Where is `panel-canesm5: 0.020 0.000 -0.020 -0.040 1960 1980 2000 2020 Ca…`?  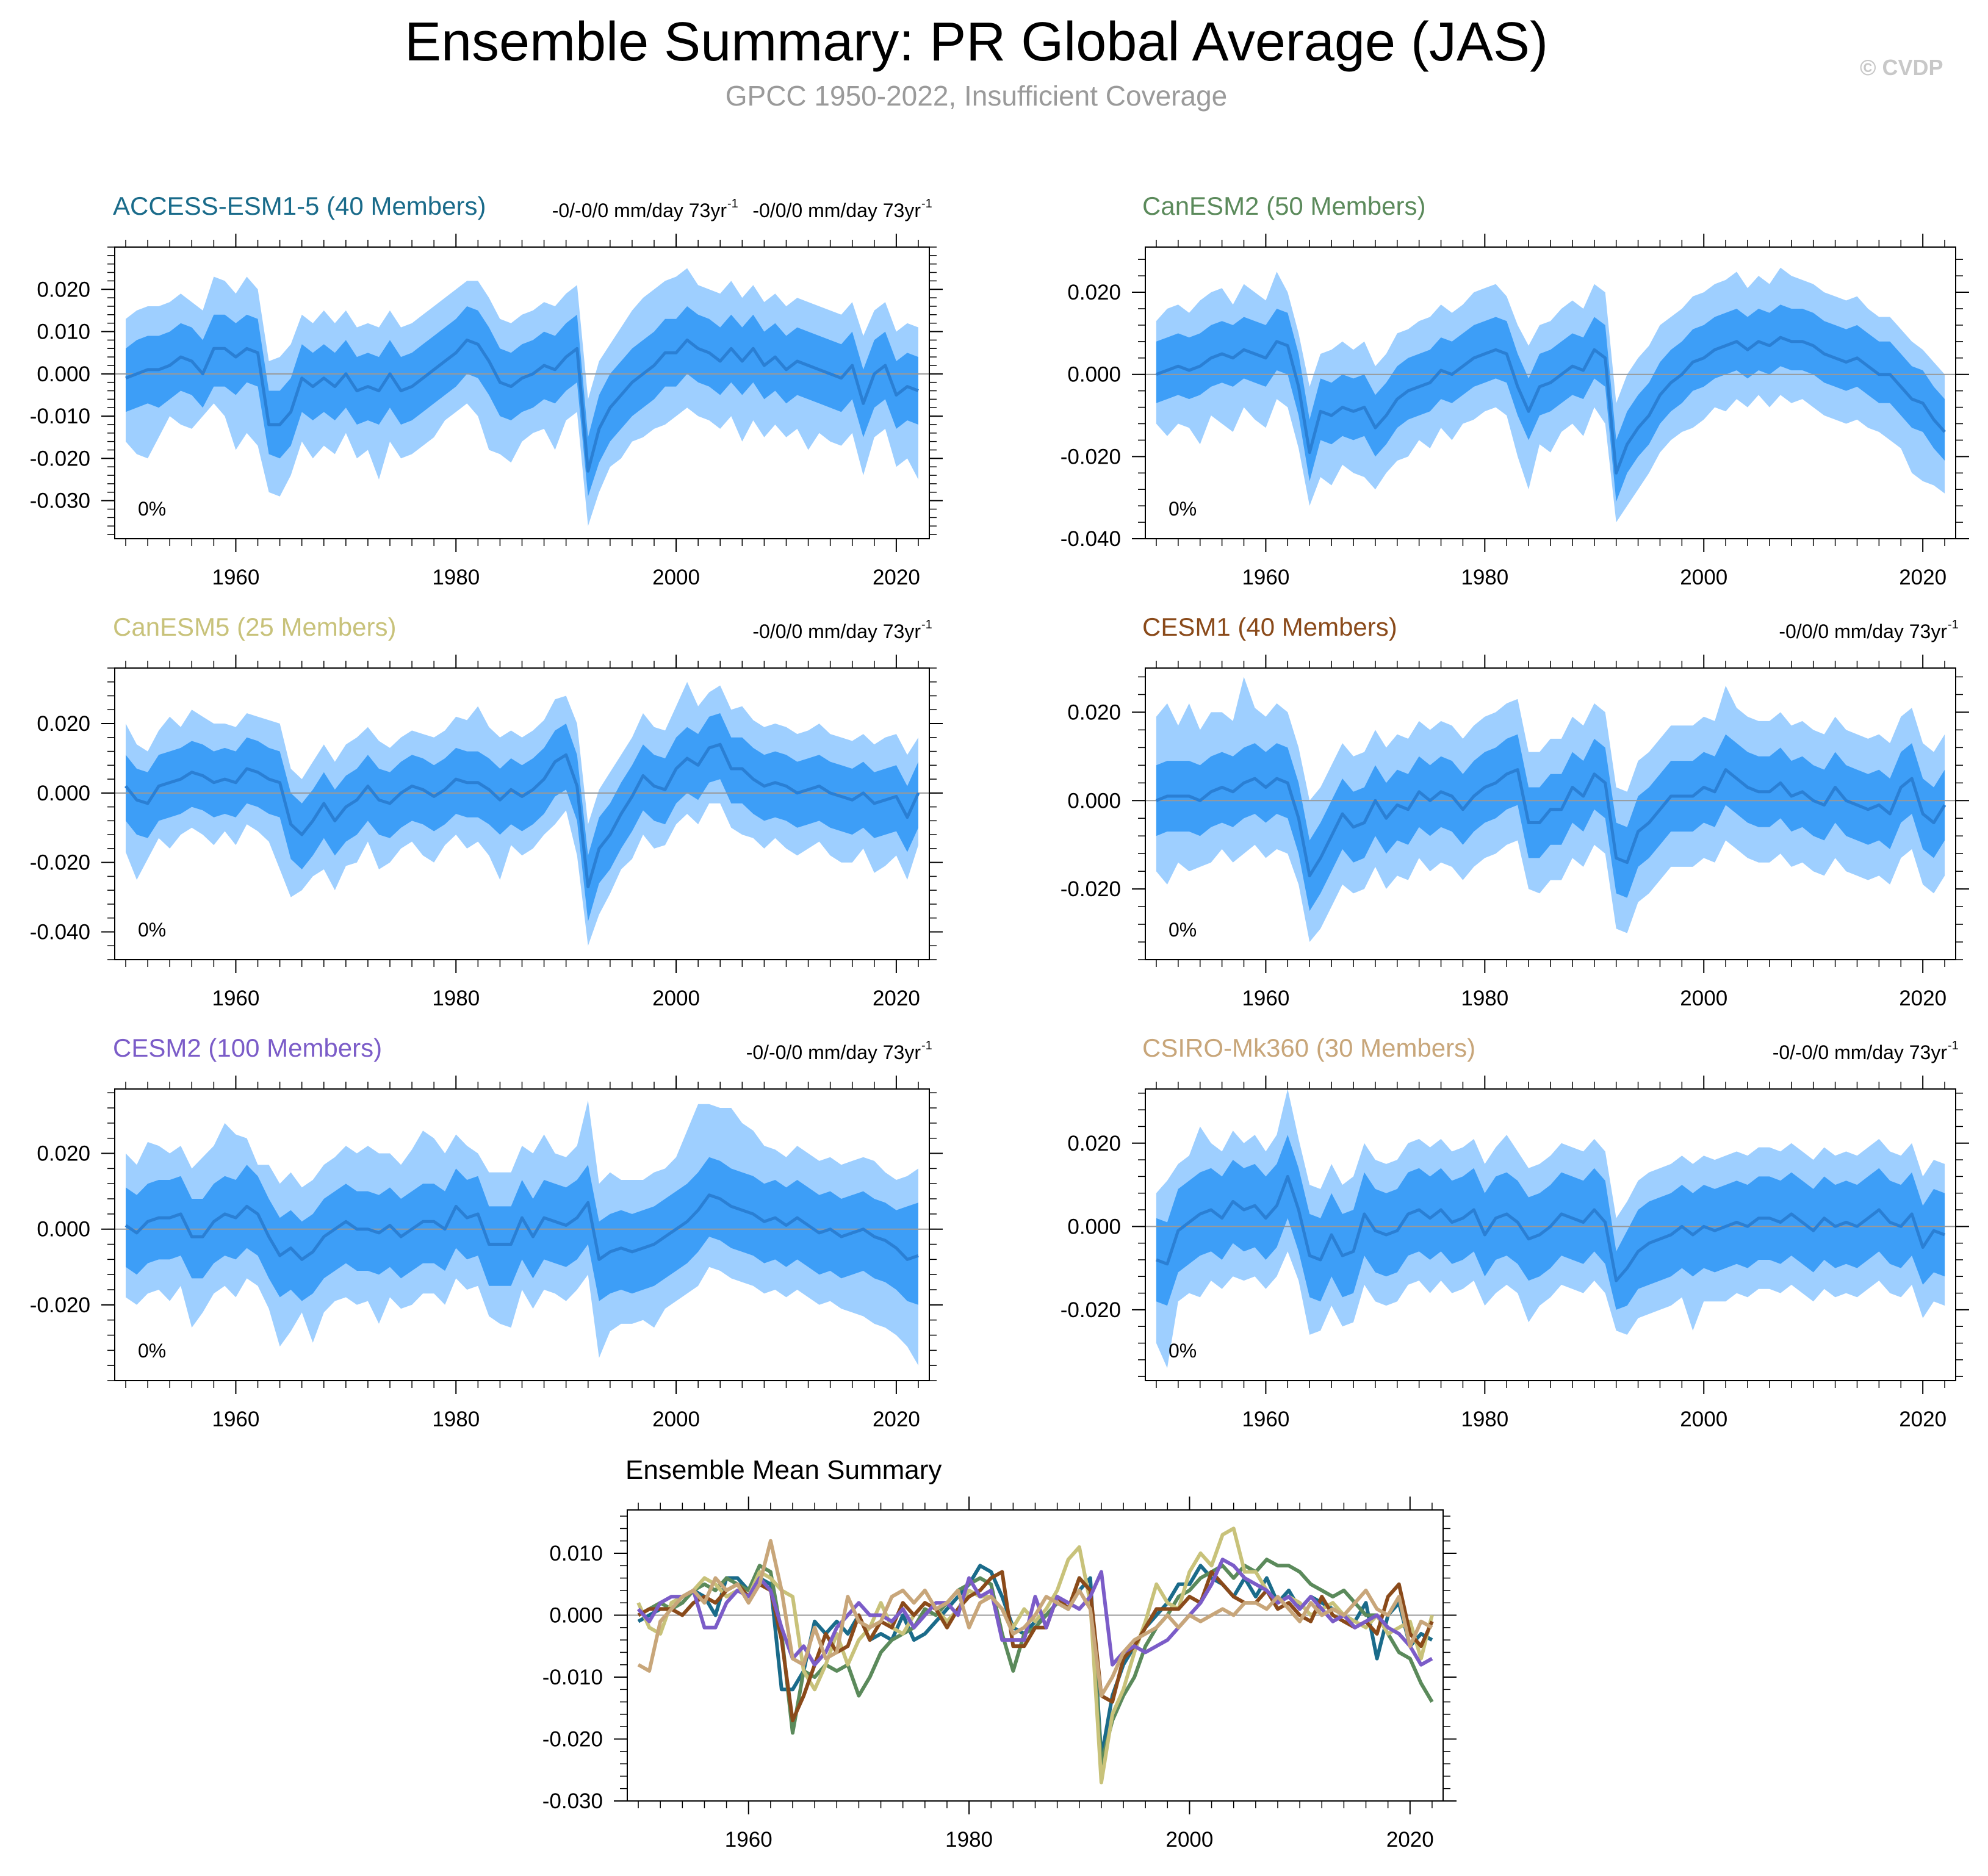
panel-canesm5: 0.020 0.000 -0.020 -0.040 1960 1980 2000 2020 Ca… is located at coordinates (486, 812).